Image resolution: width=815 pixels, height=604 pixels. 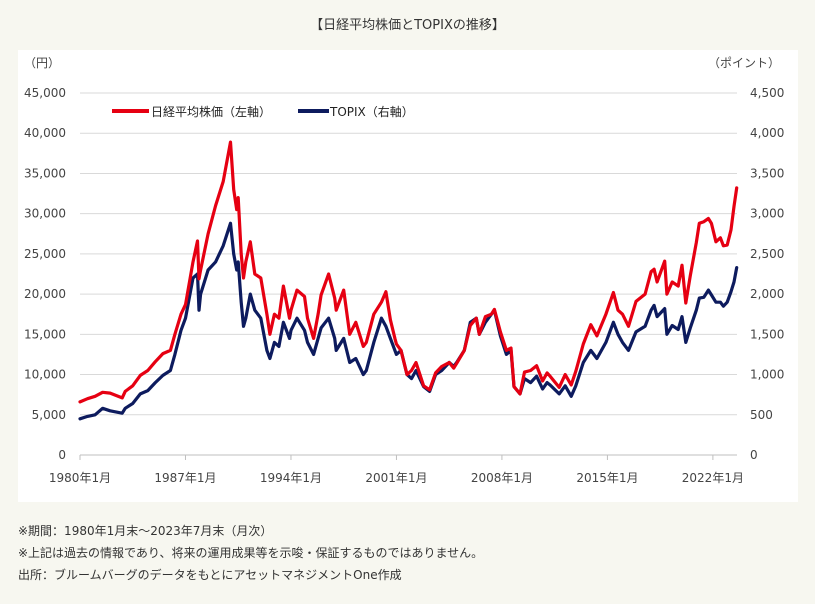 What do you see at coordinates (371, 111) in the screenshot?
I see `legend-label-topix: TOPIX（右軸）` at bounding box center [371, 111].